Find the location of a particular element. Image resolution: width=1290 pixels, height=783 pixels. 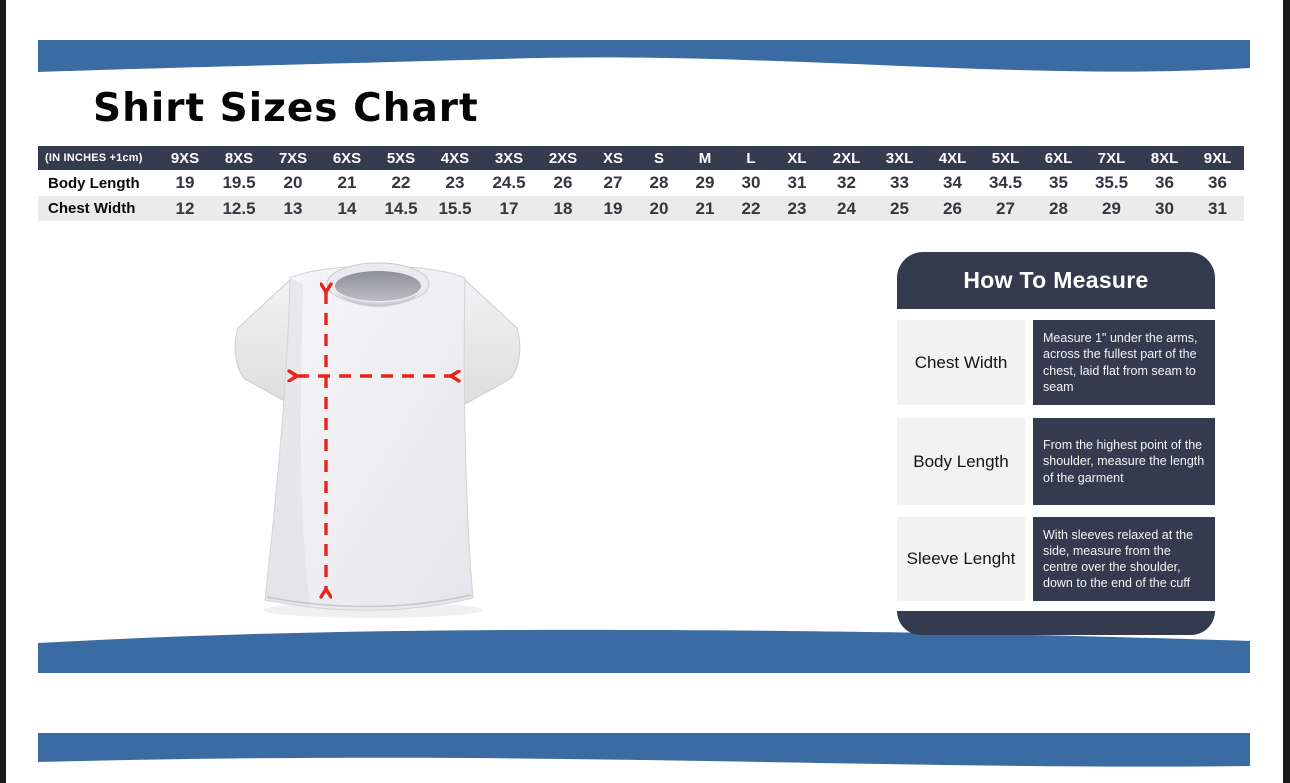

size-header-cell: 2XL is located at coordinates (846, 158).